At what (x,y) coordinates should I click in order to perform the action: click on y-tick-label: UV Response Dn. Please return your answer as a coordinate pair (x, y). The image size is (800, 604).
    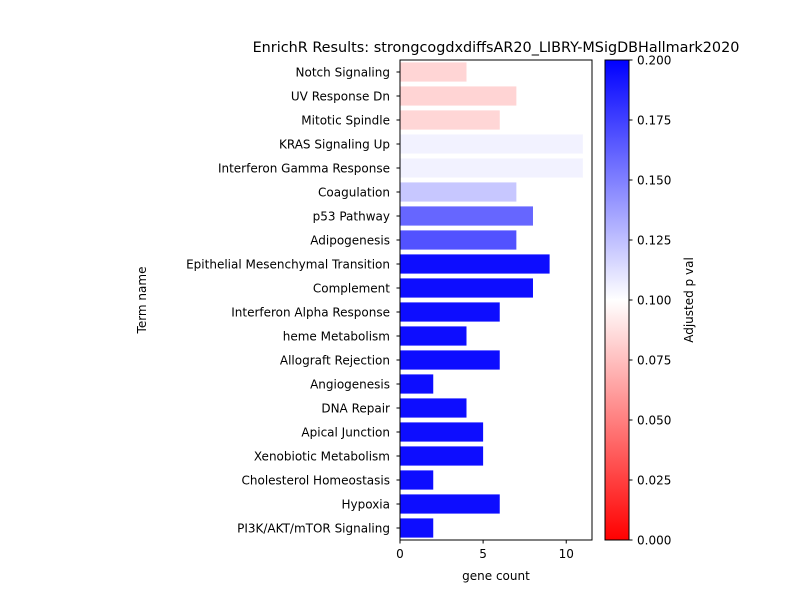
    Looking at the image, I should click on (340, 97).